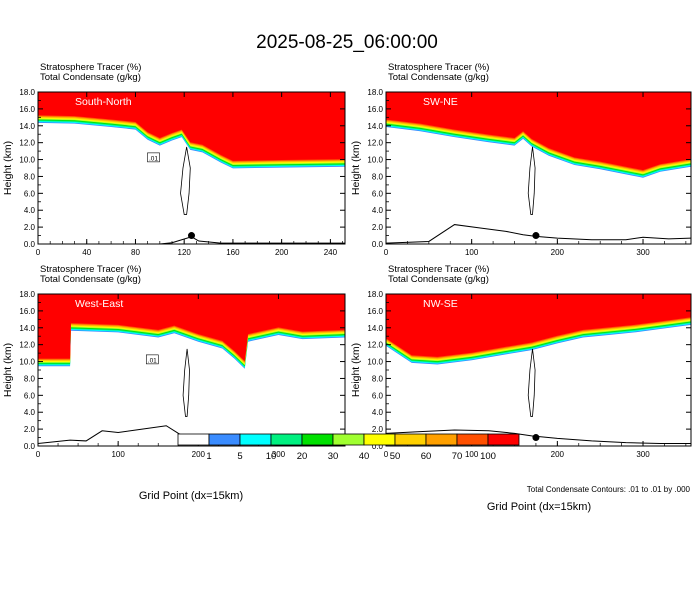 This screenshot has height=612, width=695. What do you see at coordinates (135, 252) in the screenshot?
I see `x-tick-label: 80` at bounding box center [135, 252].